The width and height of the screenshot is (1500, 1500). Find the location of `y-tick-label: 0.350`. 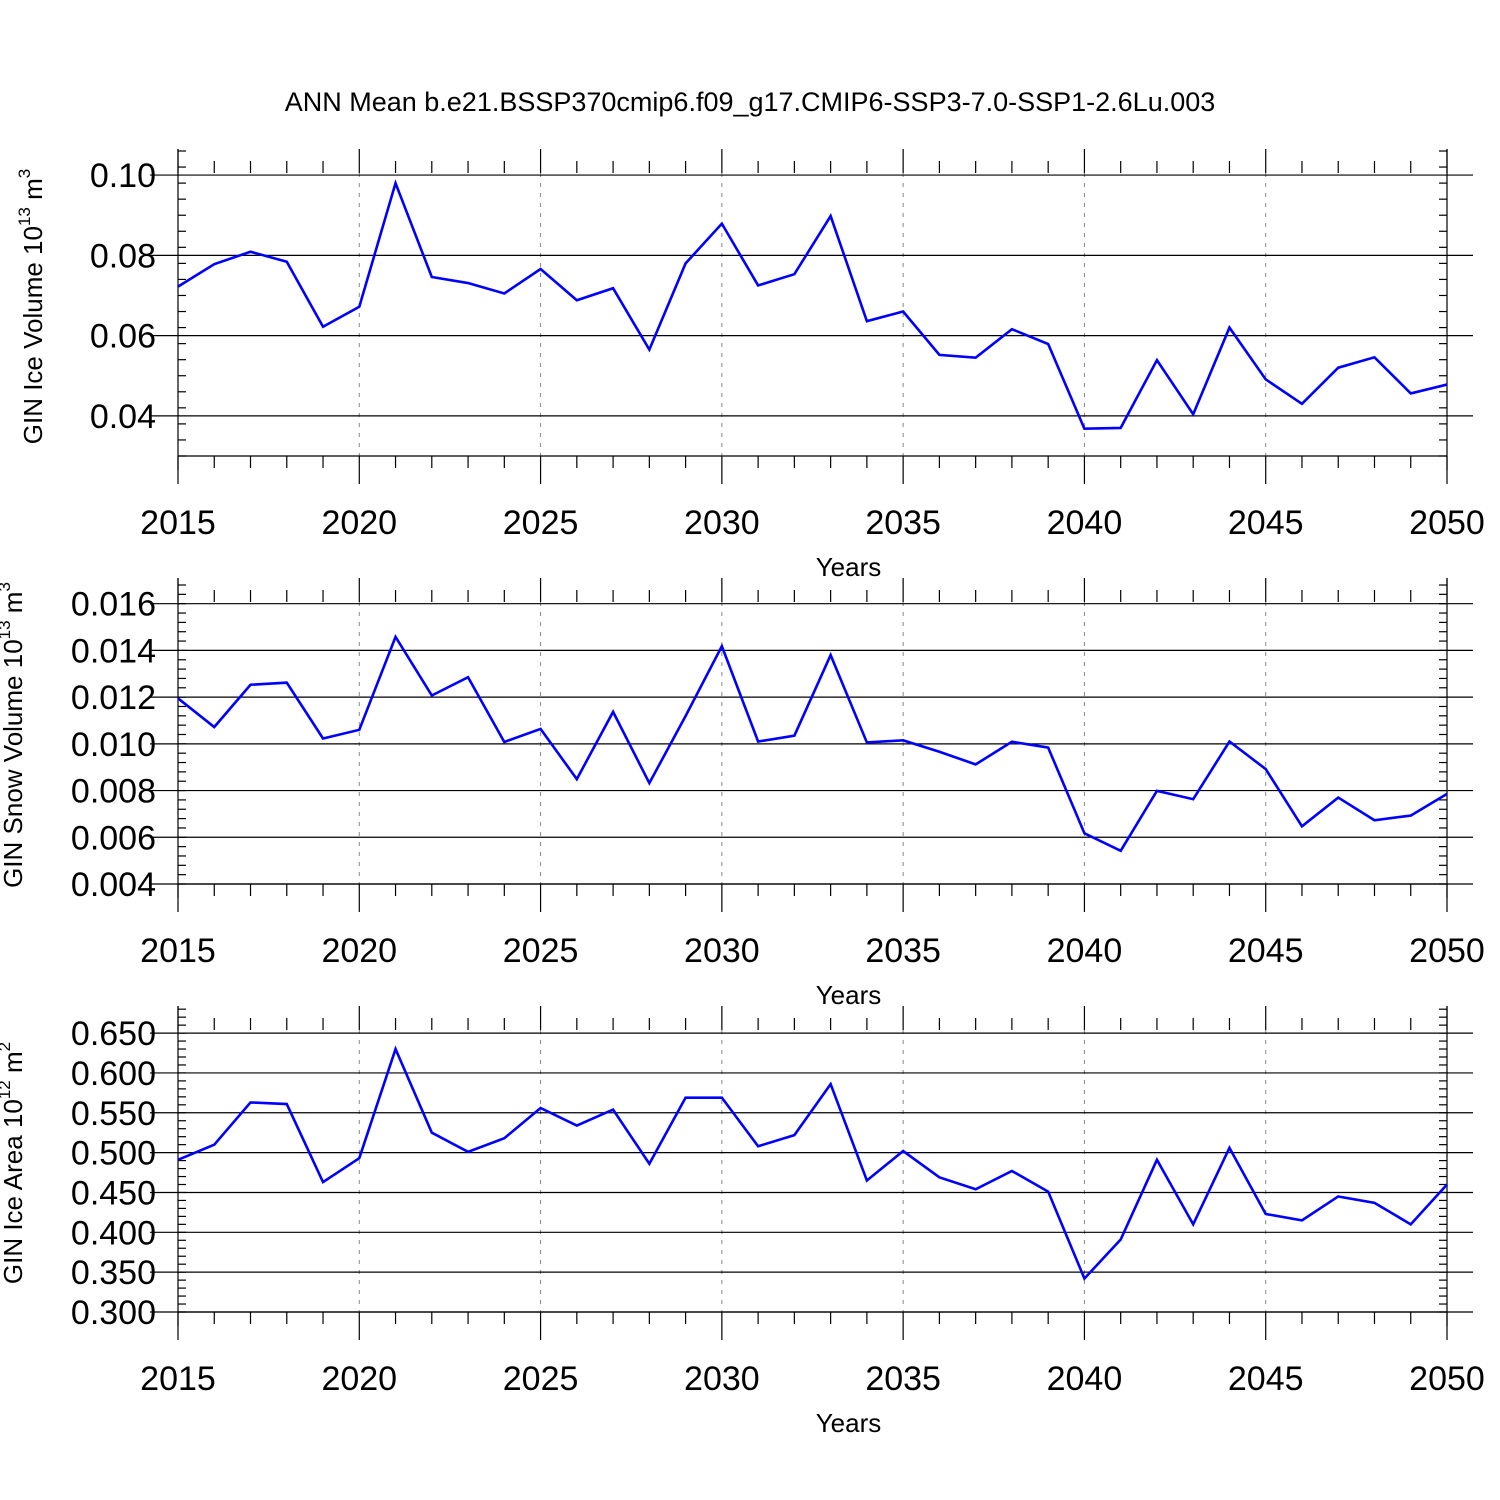

y-tick-label: 0.350 is located at coordinates (113, 1273).